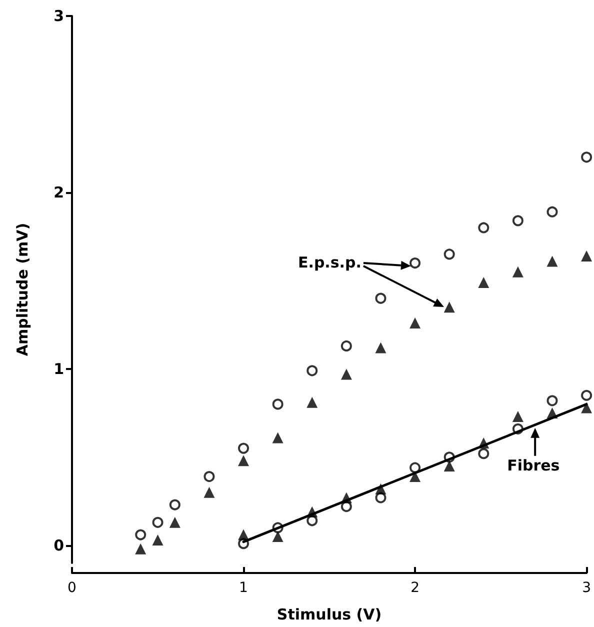  What do you see at coordinates (72, 588) in the screenshot?
I see `x-tick-label: 0` at bounding box center [72, 588].